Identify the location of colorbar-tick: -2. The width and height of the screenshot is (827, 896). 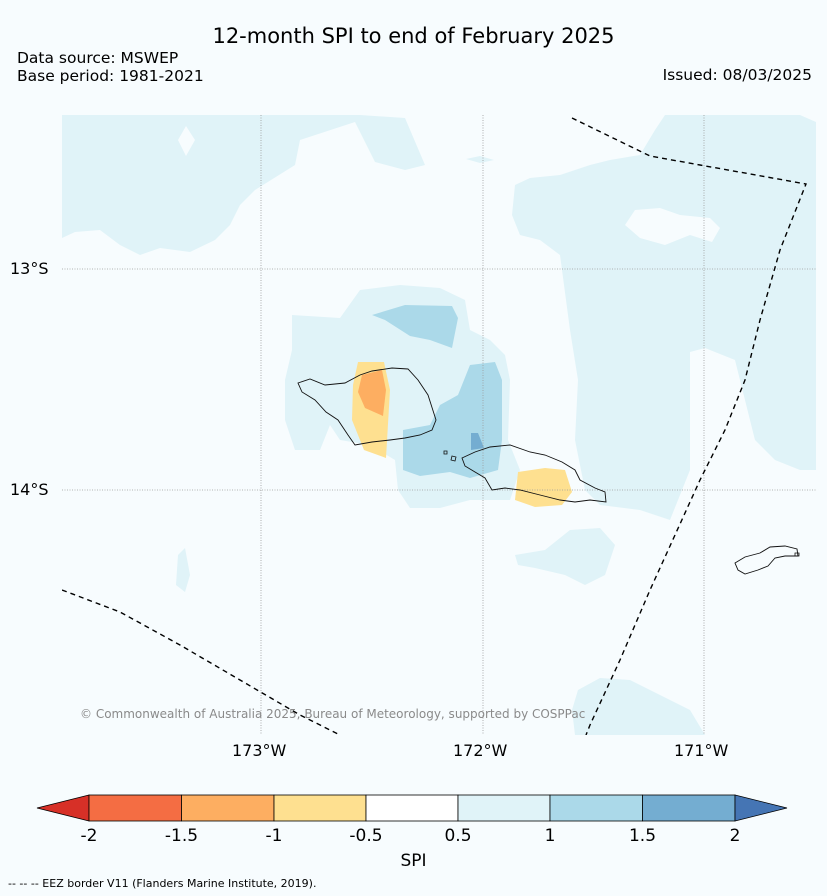
(89, 836).